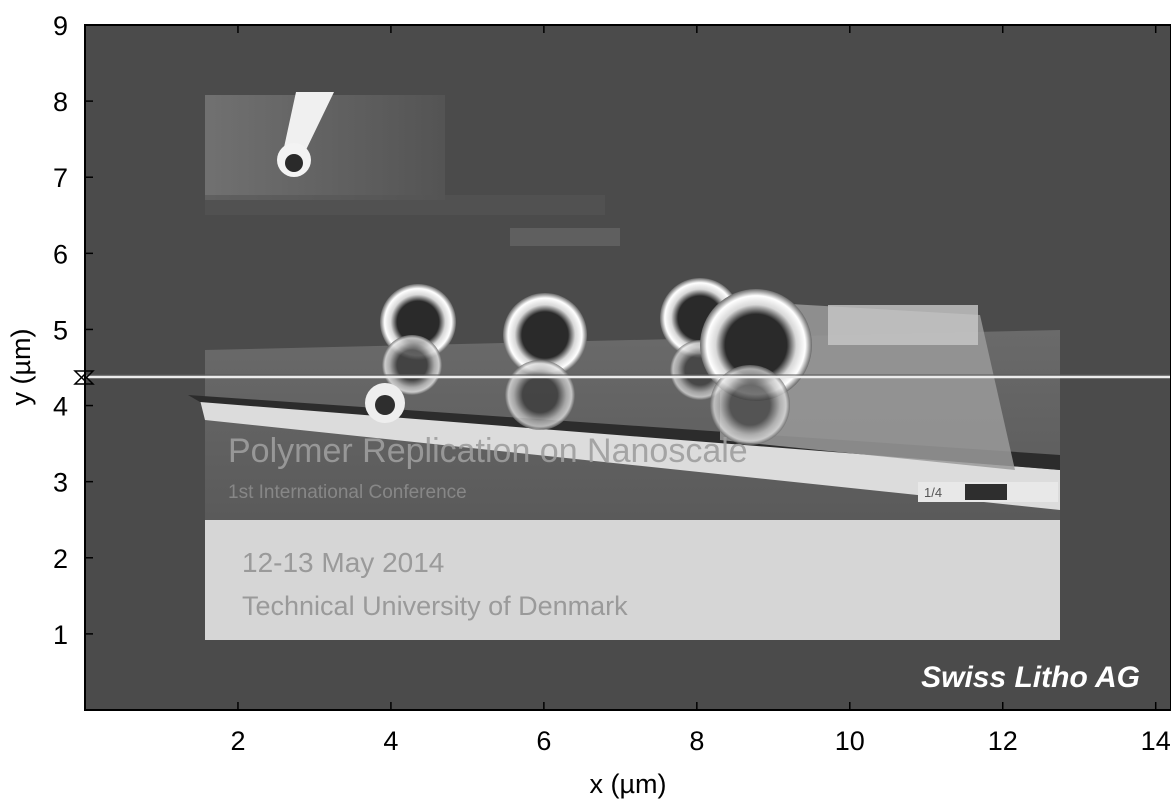 This screenshot has height=803, width=1171. I want to click on x-tick-label: 4, so click(390, 741).